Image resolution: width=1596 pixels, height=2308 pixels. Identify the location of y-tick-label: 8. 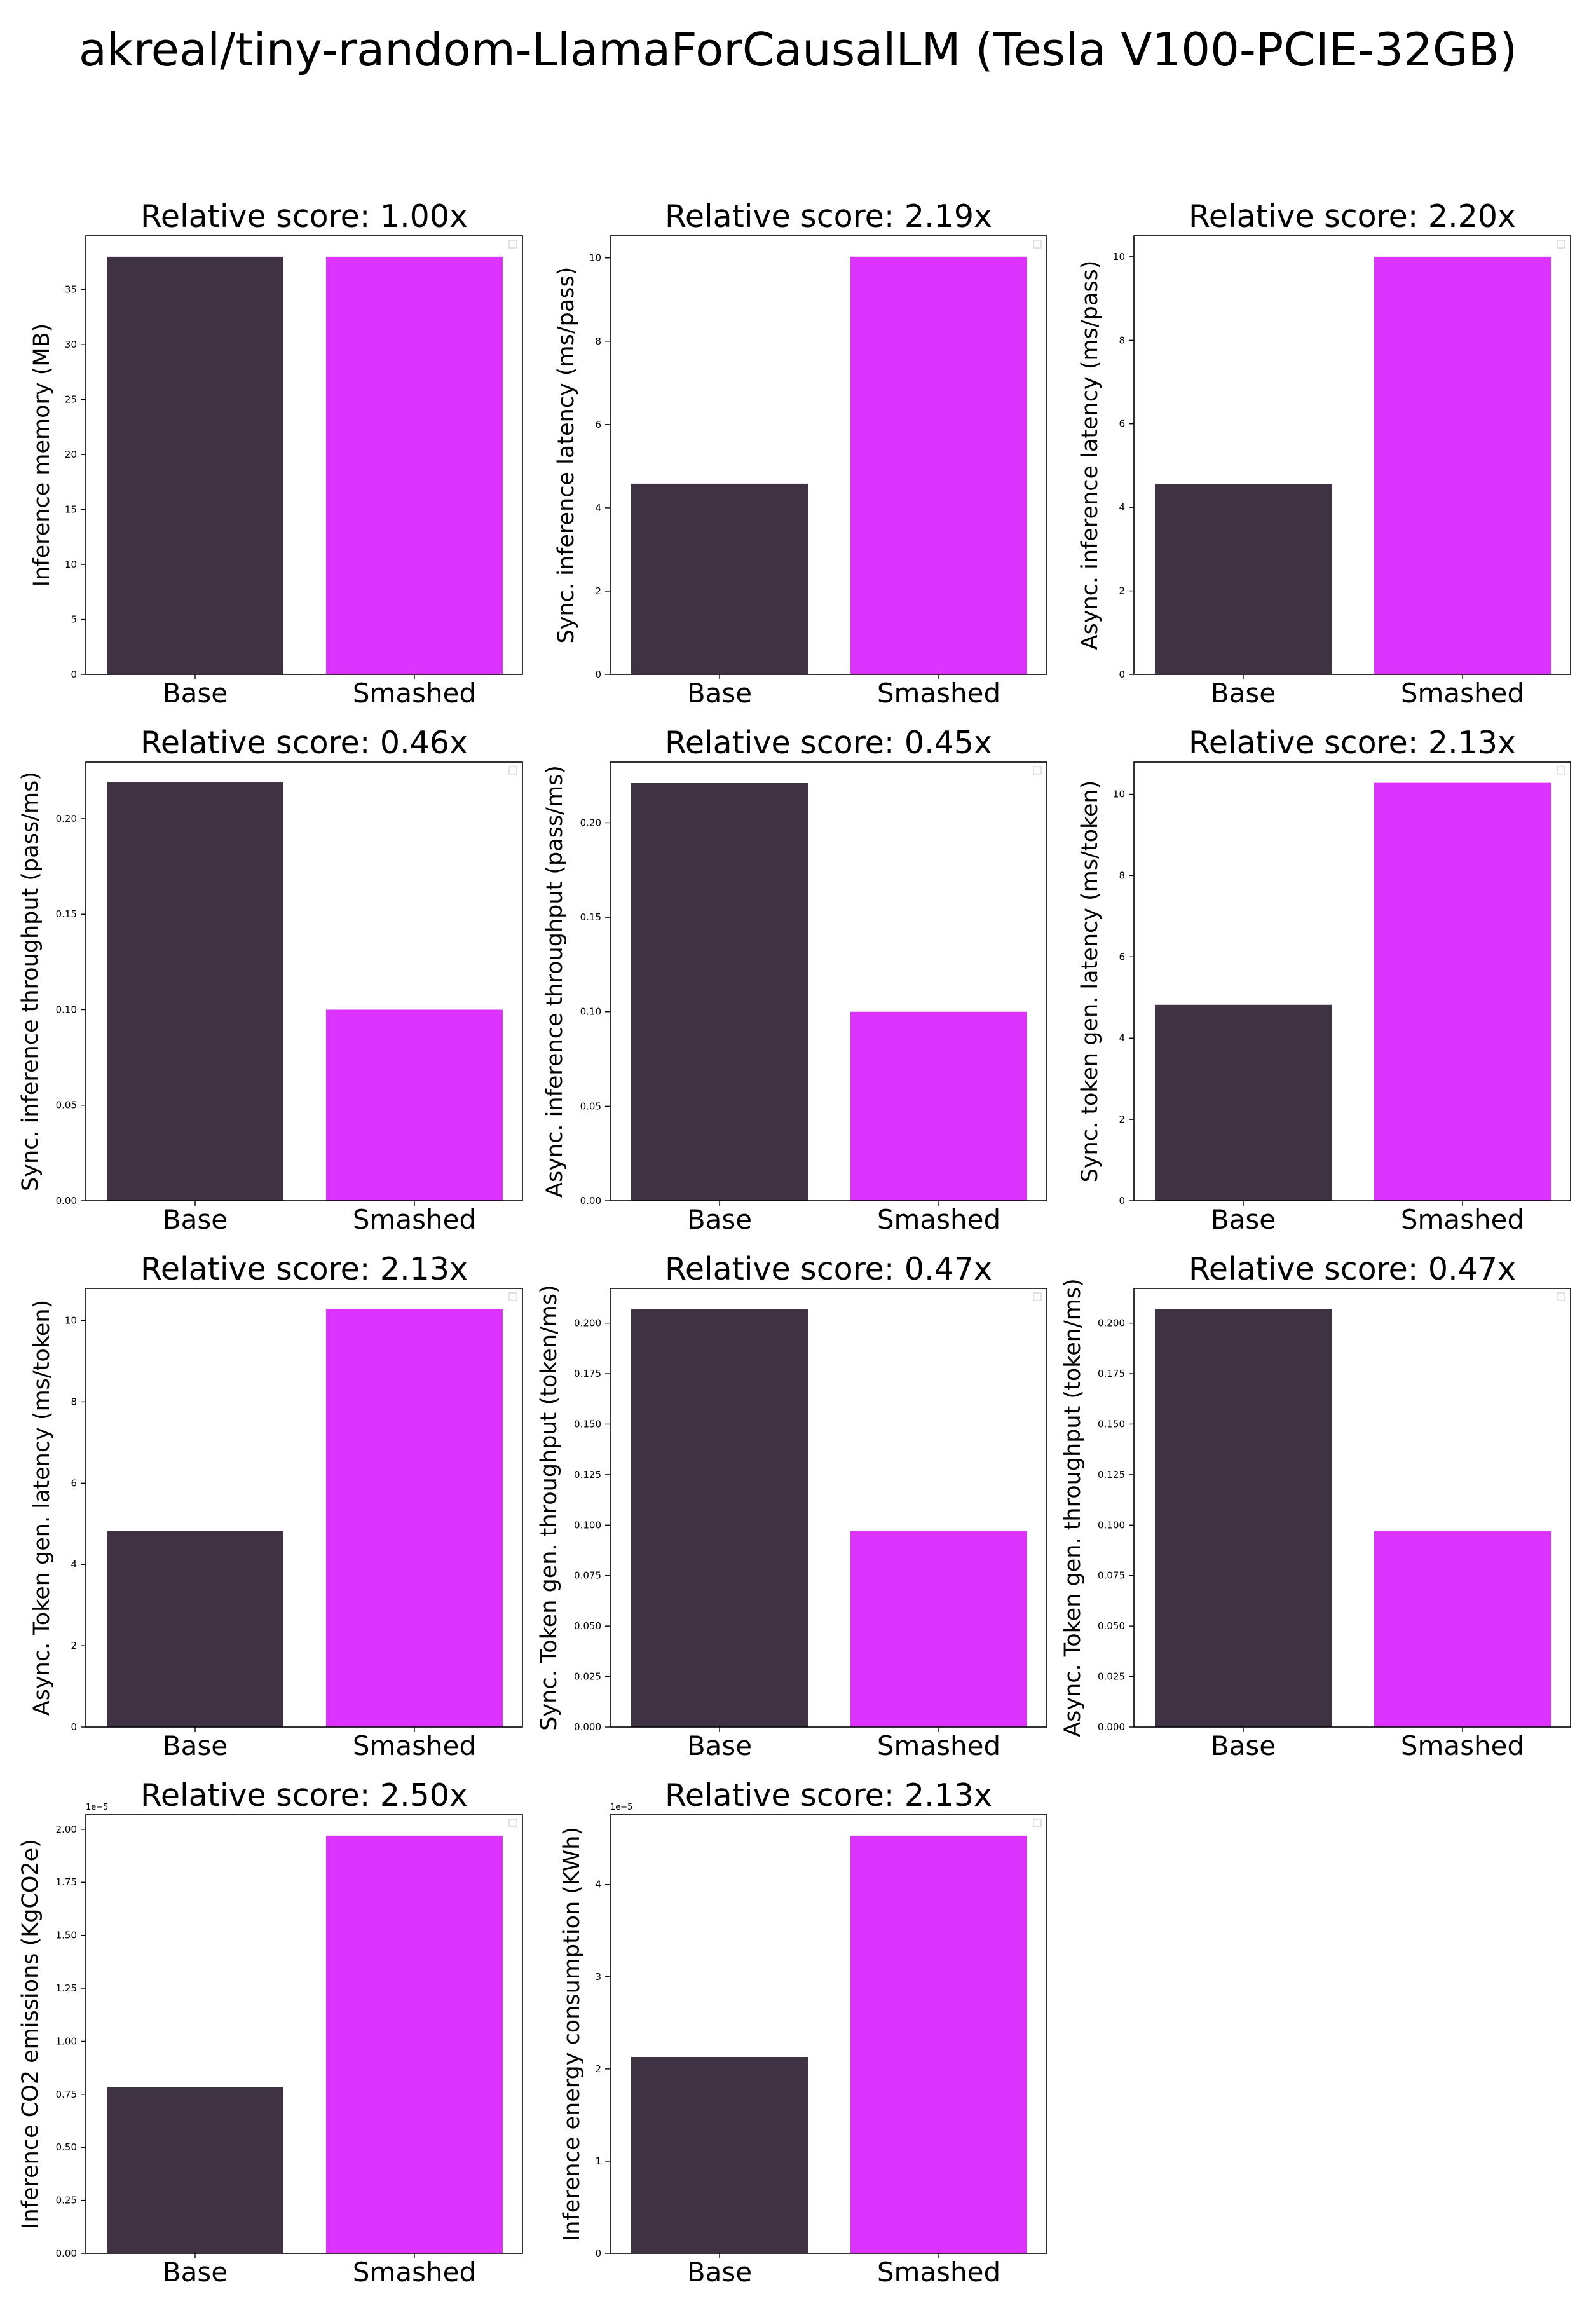
(1122, 340).